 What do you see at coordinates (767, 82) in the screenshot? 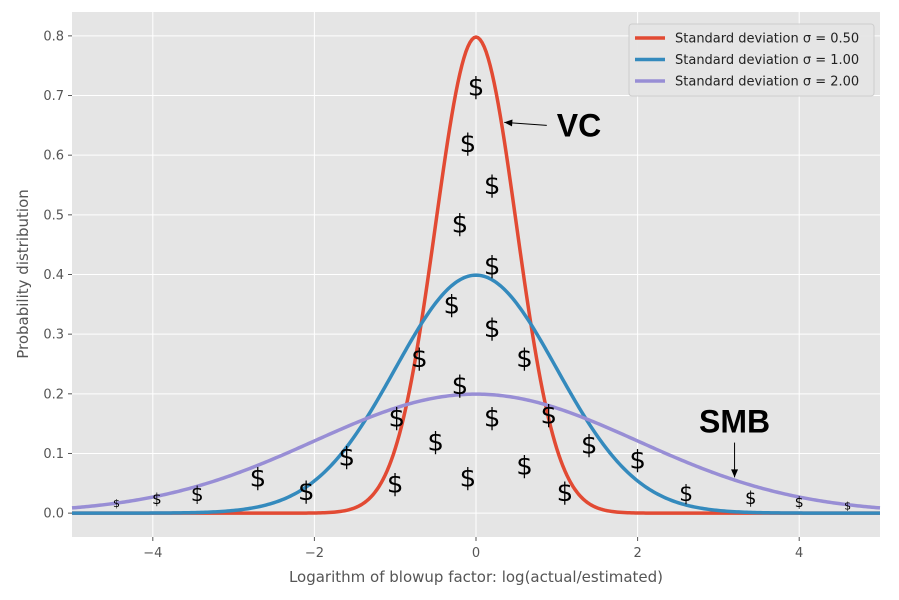
I see `legend-label-3: Standard deviation σ = 2.00` at bounding box center [767, 82].